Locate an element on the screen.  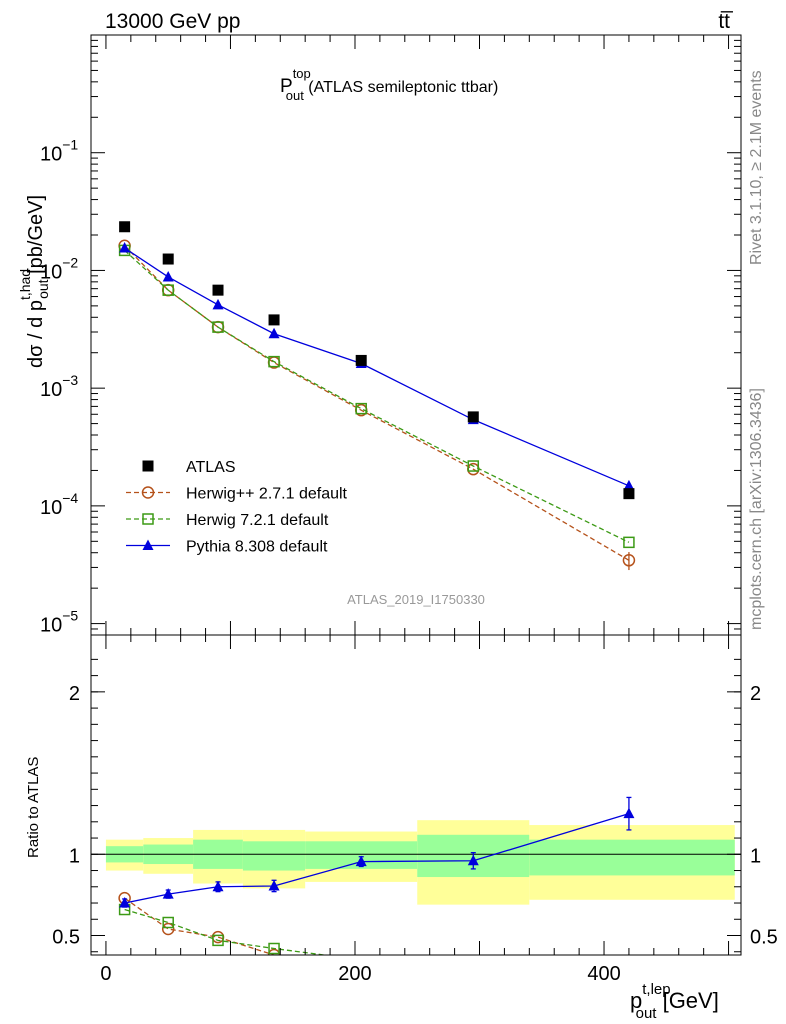
y-tick-label: 10⁻⁵ is located at coordinates (59, 622).